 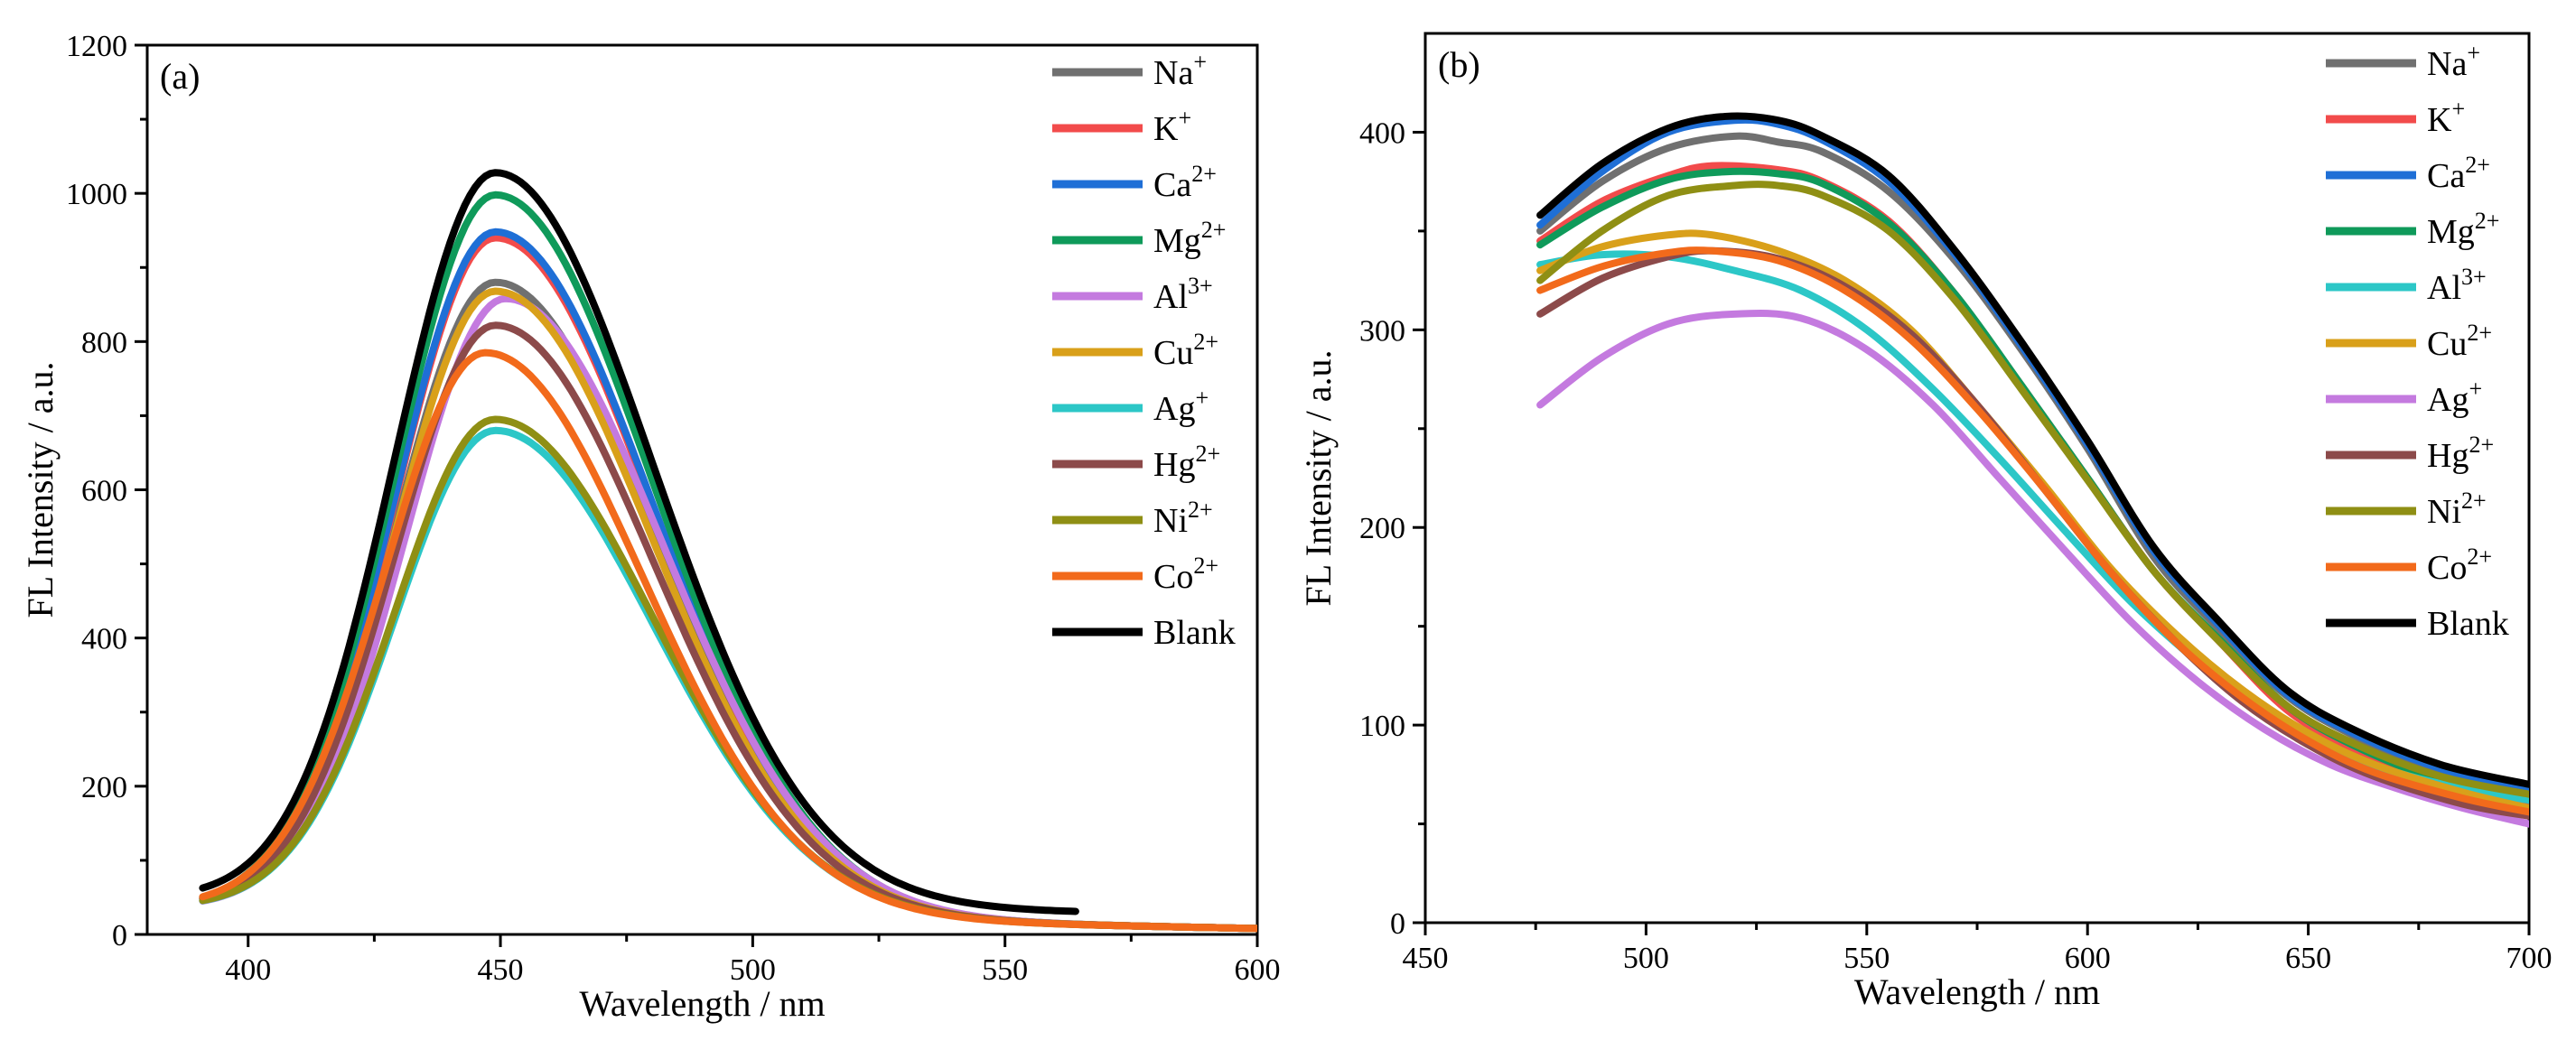 What do you see at coordinates (2529, 959) in the screenshot?
I see `x-tick-label: 700` at bounding box center [2529, 959].